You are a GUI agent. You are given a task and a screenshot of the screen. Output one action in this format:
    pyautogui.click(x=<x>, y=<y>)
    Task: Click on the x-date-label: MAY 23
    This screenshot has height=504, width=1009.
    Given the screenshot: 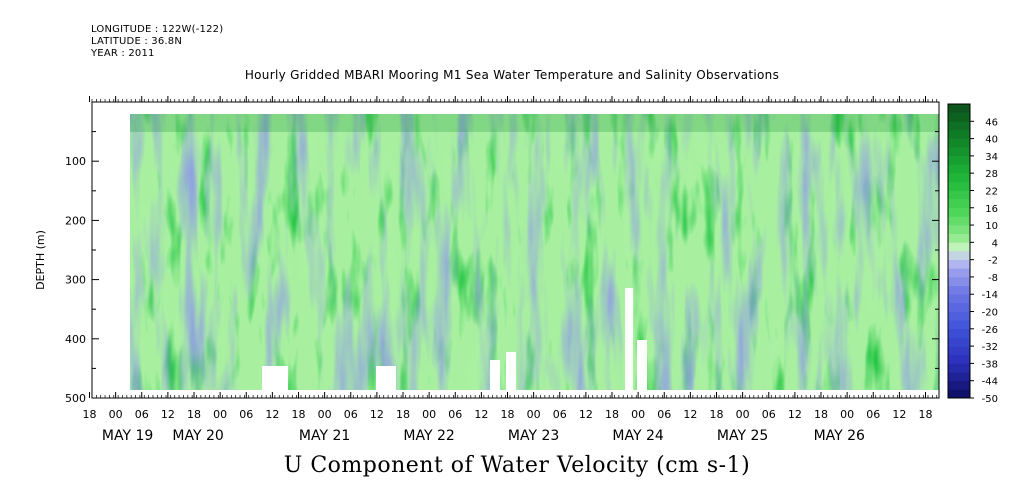 What is the action you would take?
    pyautogui.click(x=533, y=436)
    